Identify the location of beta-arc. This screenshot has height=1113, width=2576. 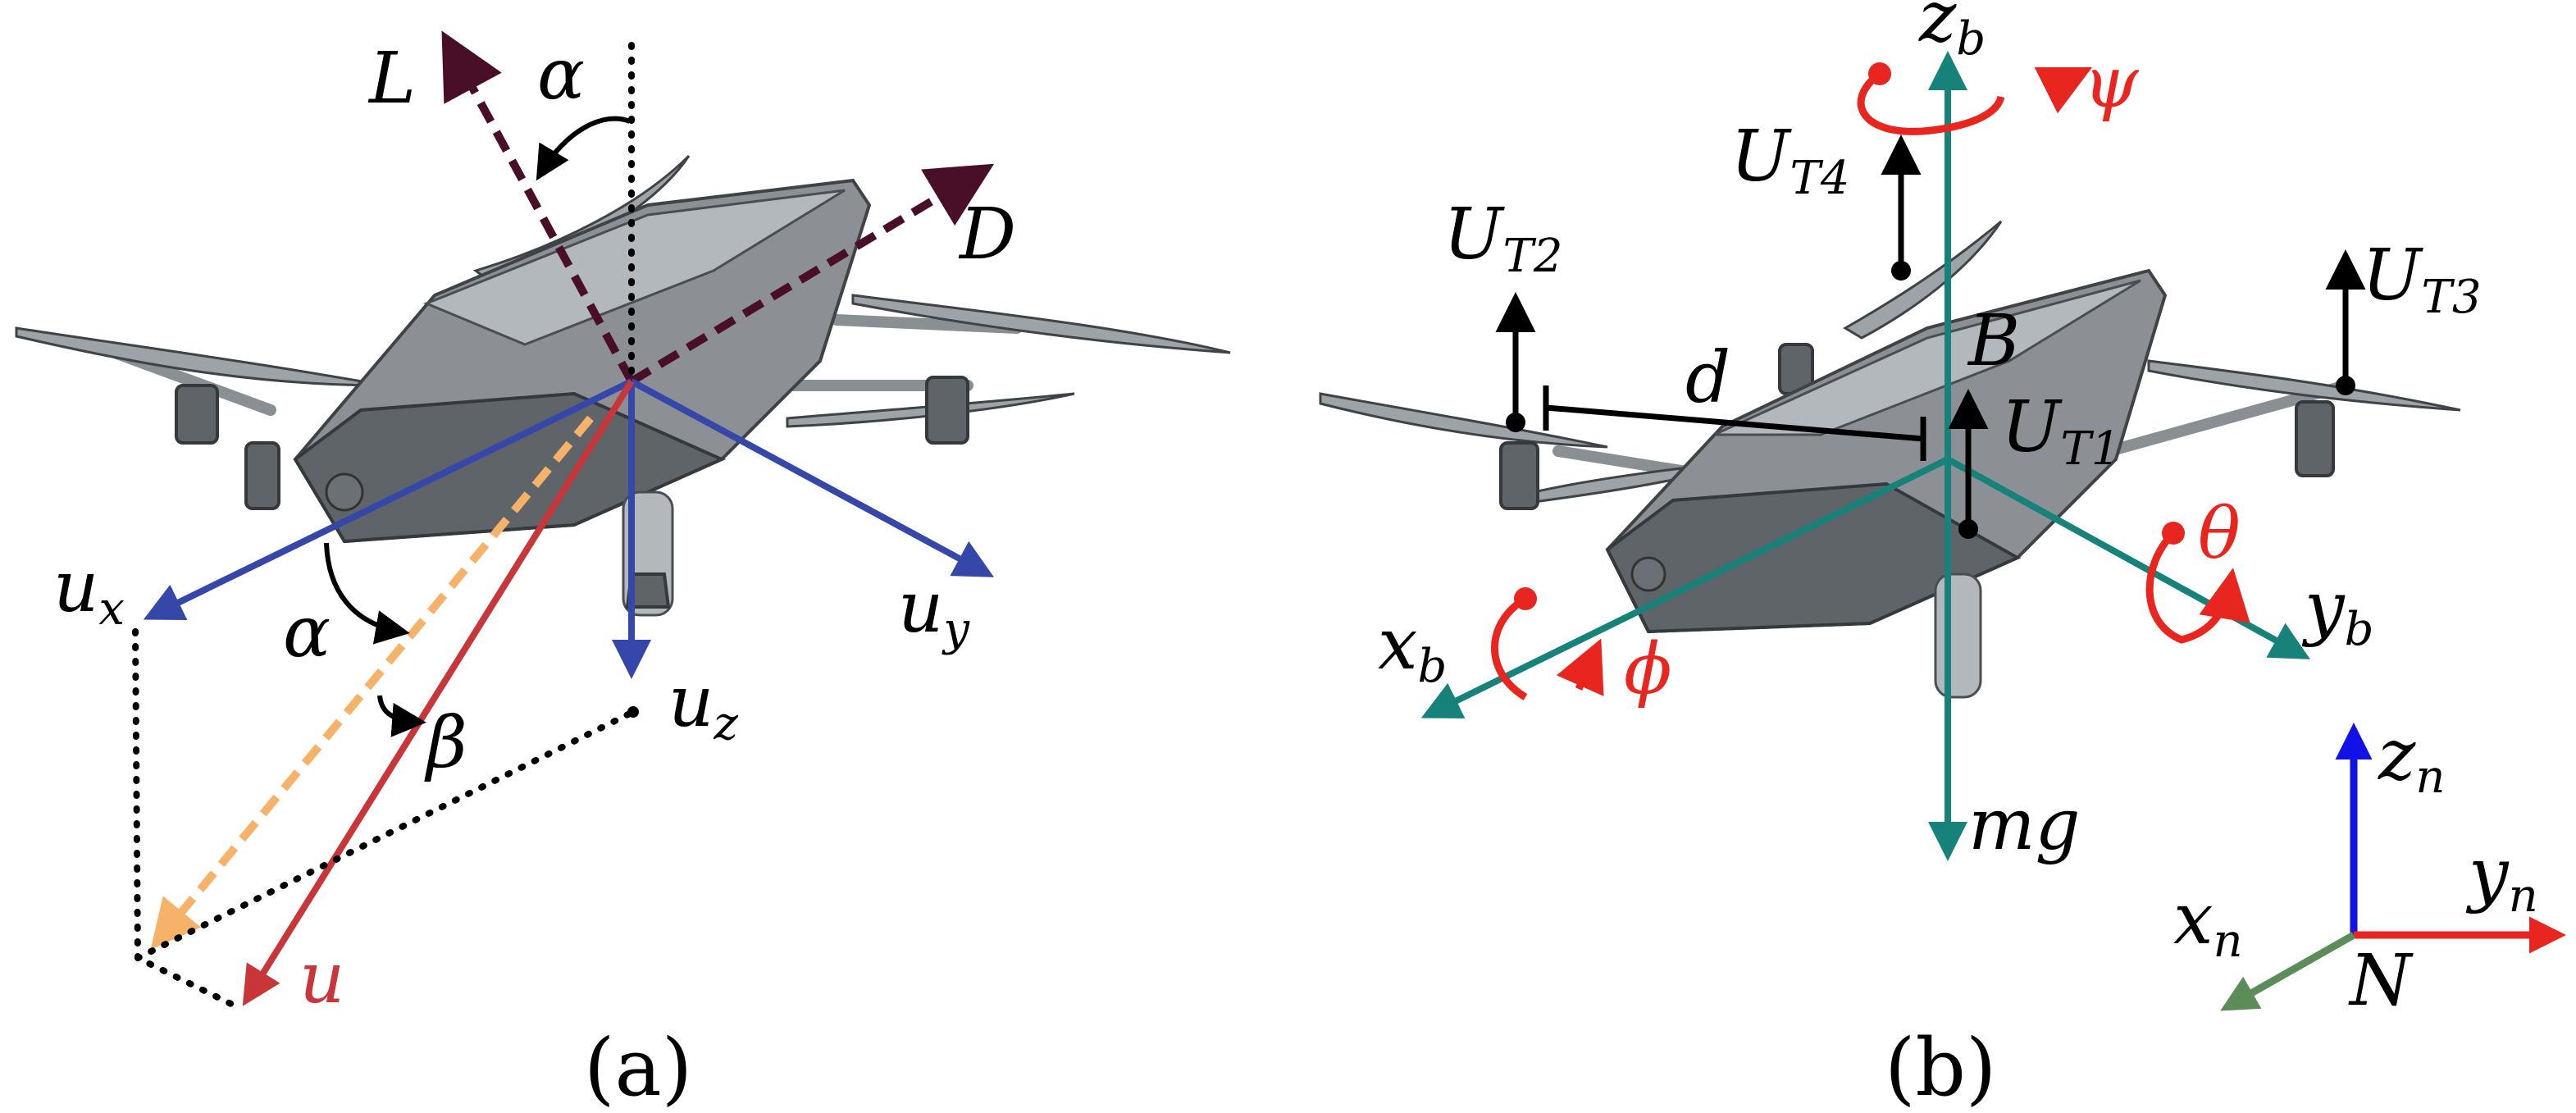
(401, 716).